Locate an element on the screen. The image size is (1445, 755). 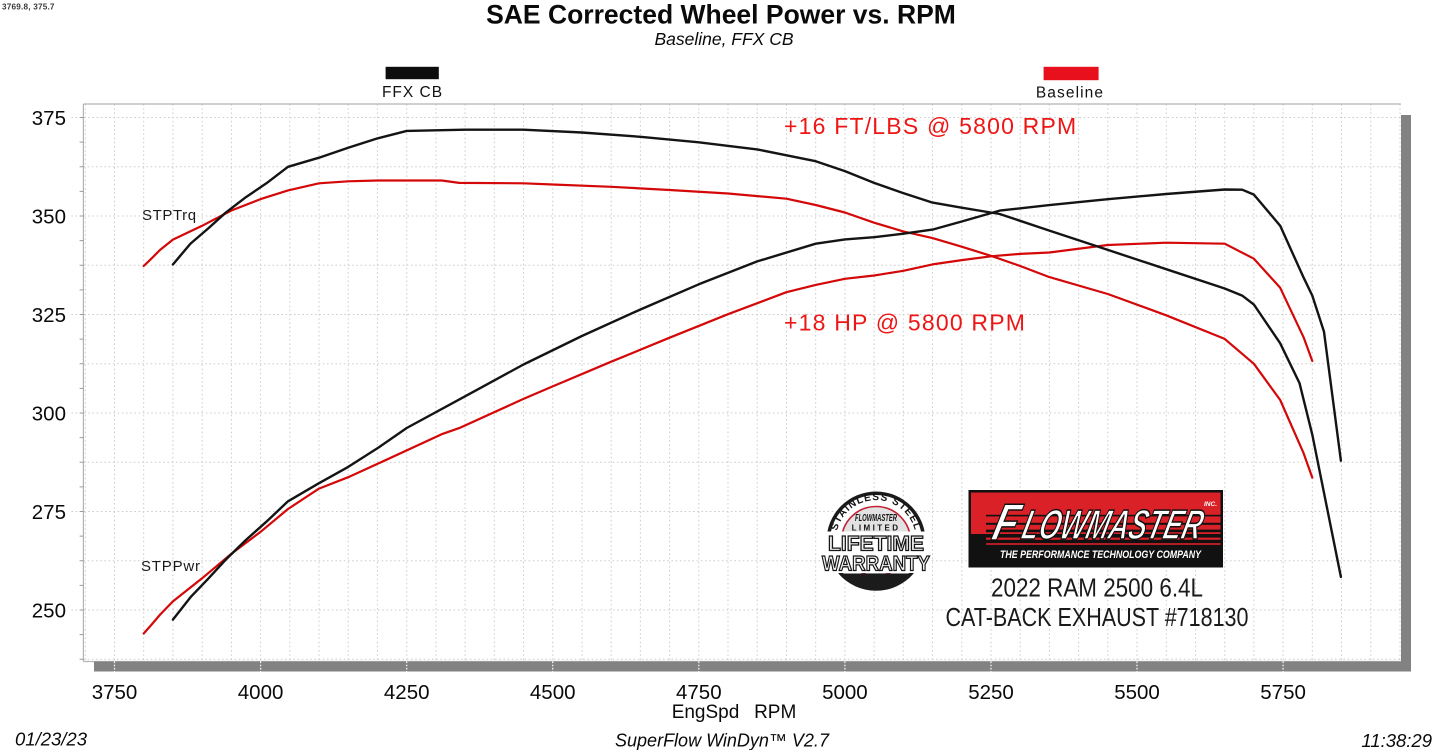
svg-text: 3769.8, 375.7 is located at coordinates (28, 7).